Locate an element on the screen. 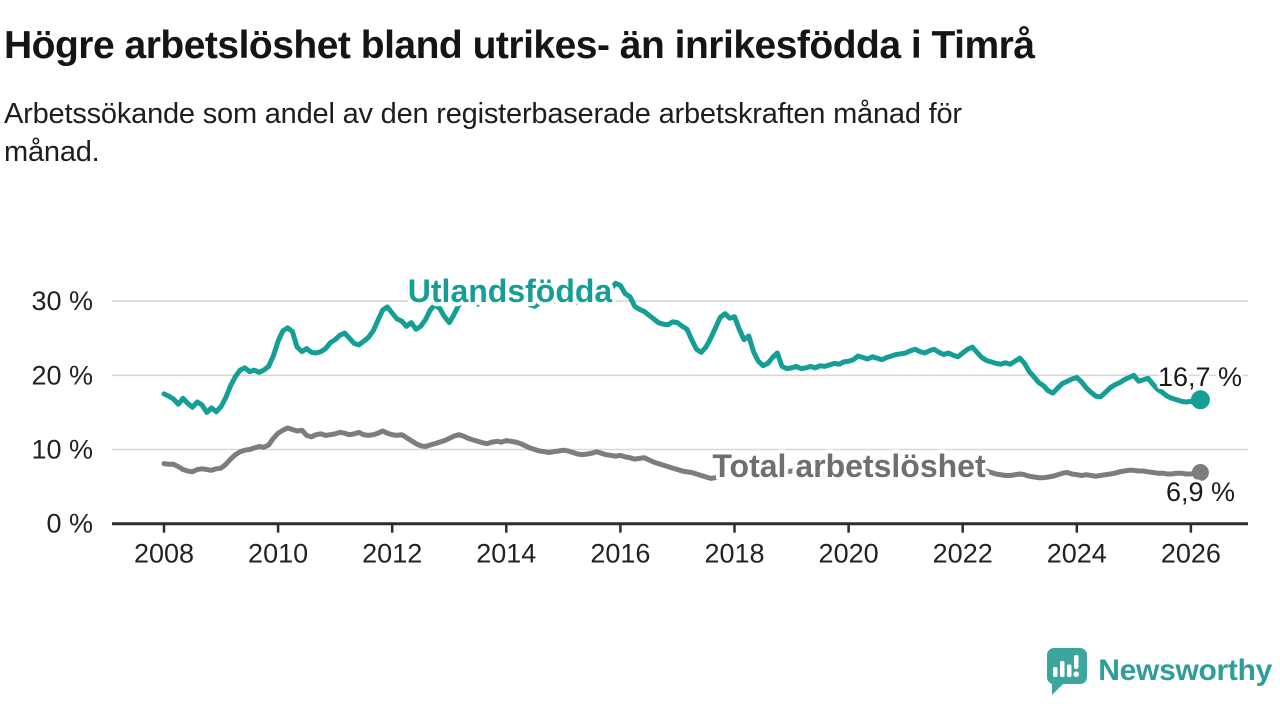 The width and height of the screenshot is (1280, 720). series-label-total: Total arbetslöshet is located at coordinates (849, 466).